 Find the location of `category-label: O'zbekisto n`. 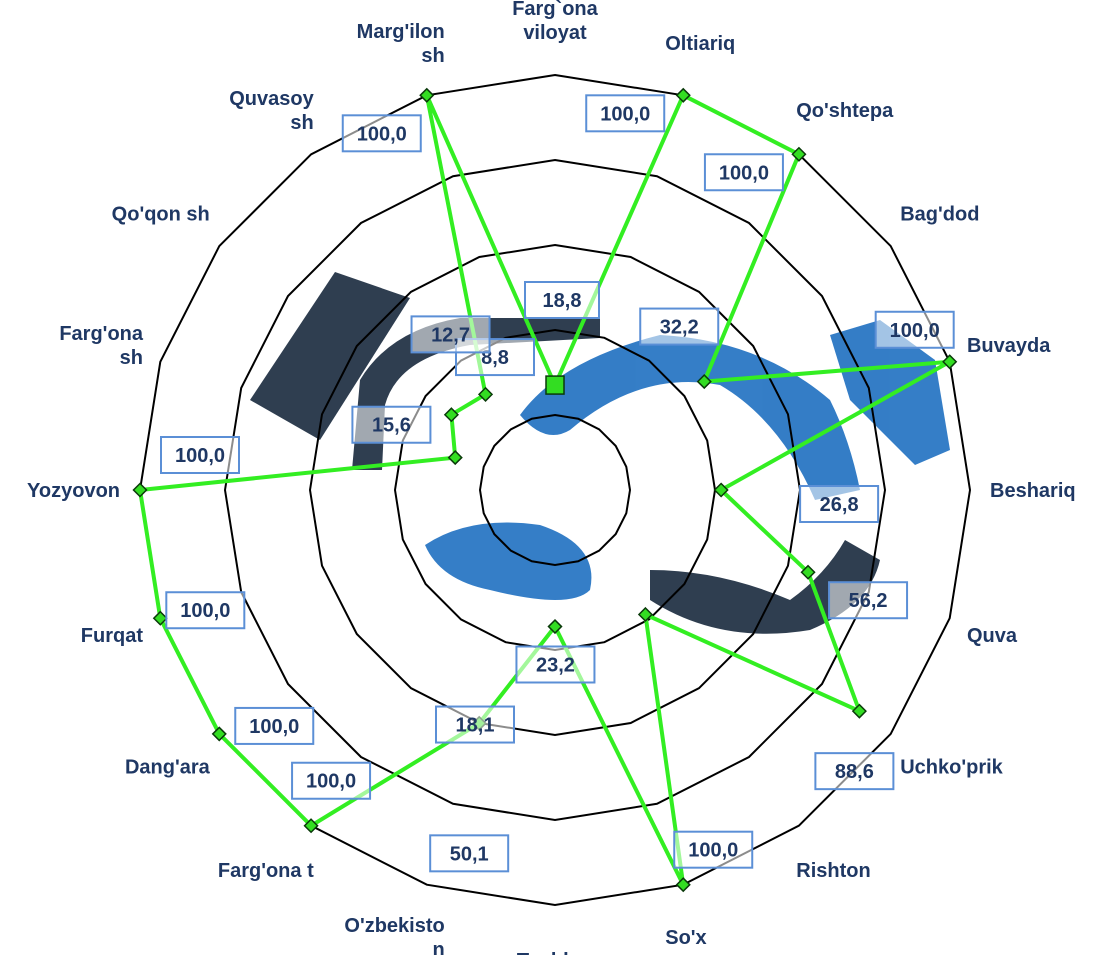

category-label: O'zbekisto n is located at coordinates (394, 935).